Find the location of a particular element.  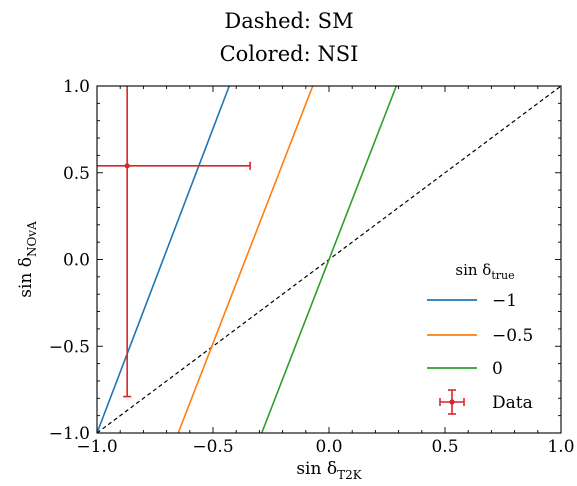

y-tick-label-3: 0.5 is located at coordinates (76, 174).